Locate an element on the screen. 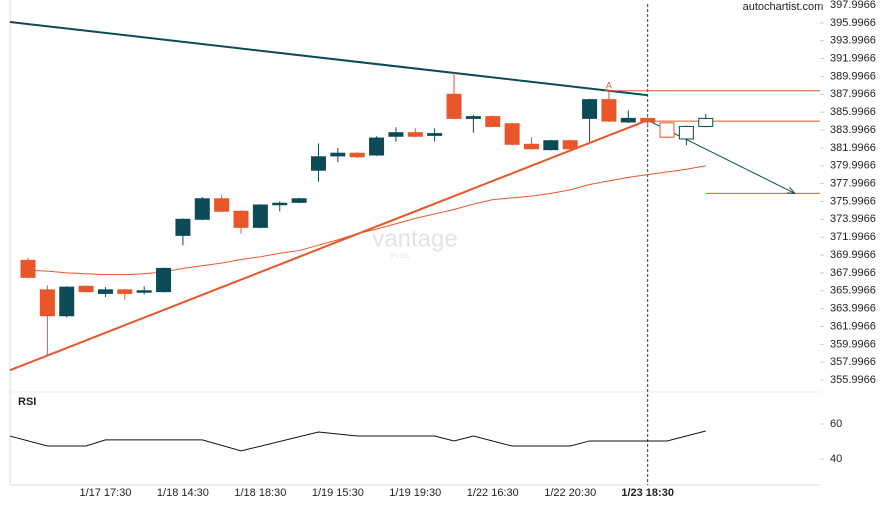 The height and width of the screenshot is (505, 887). y-tick-label: 359.9966 is located at coordinates (853, 344).